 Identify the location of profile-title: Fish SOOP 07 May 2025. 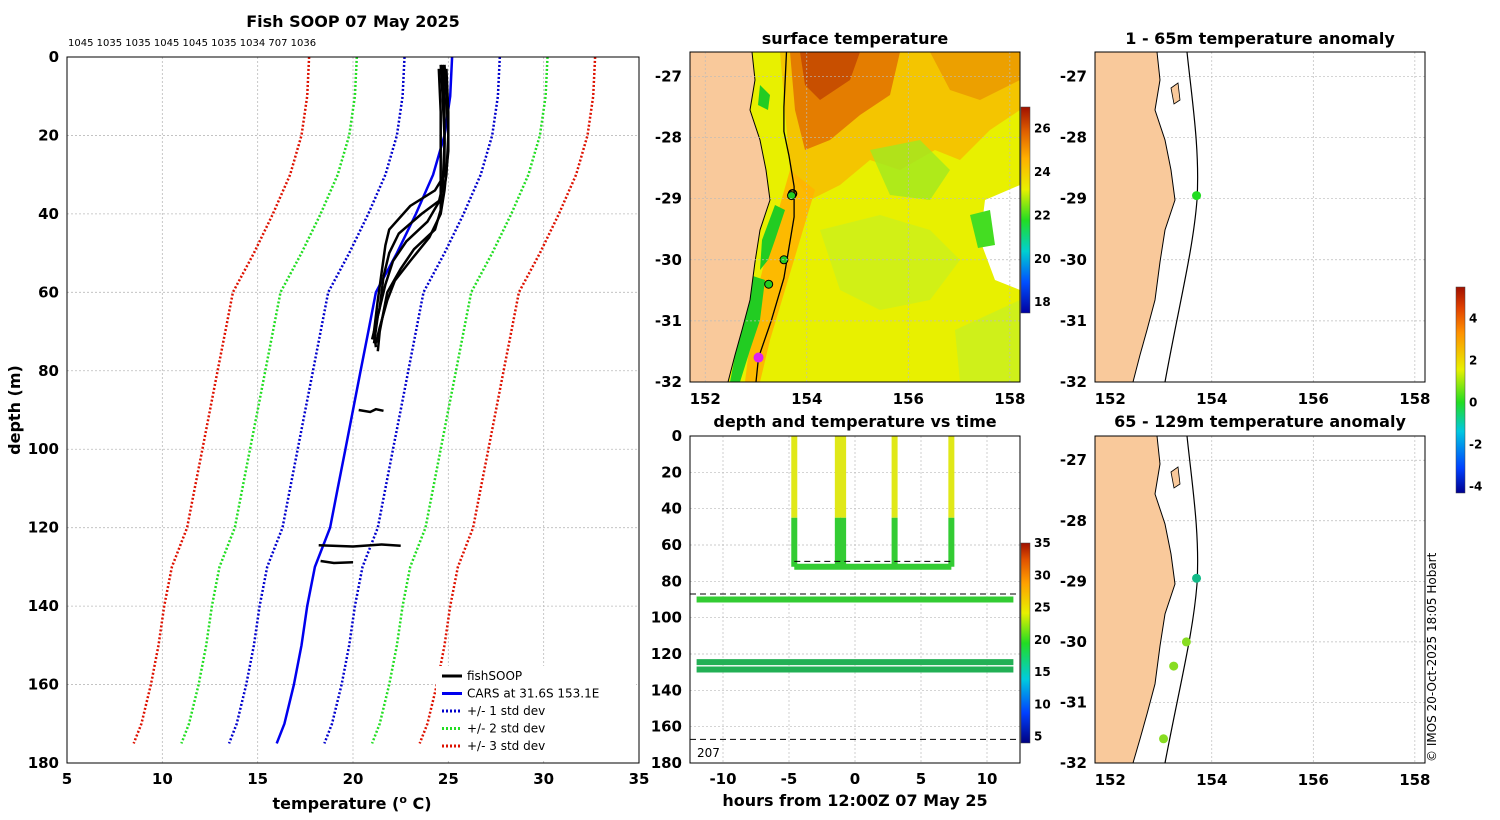
(353, 21).